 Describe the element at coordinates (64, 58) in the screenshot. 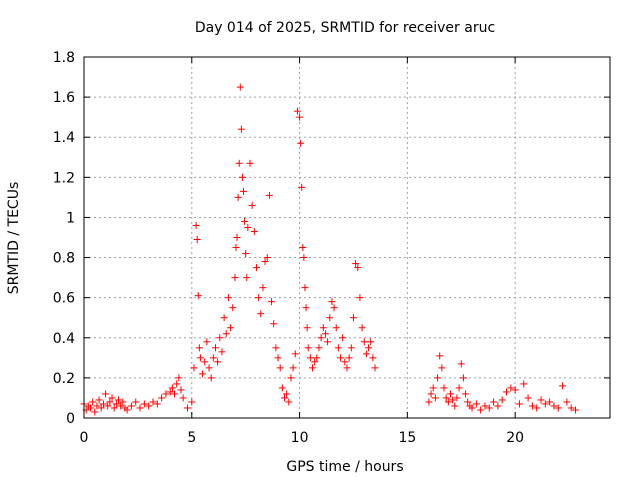

I see `y-tick-label: 1.8` at that location.